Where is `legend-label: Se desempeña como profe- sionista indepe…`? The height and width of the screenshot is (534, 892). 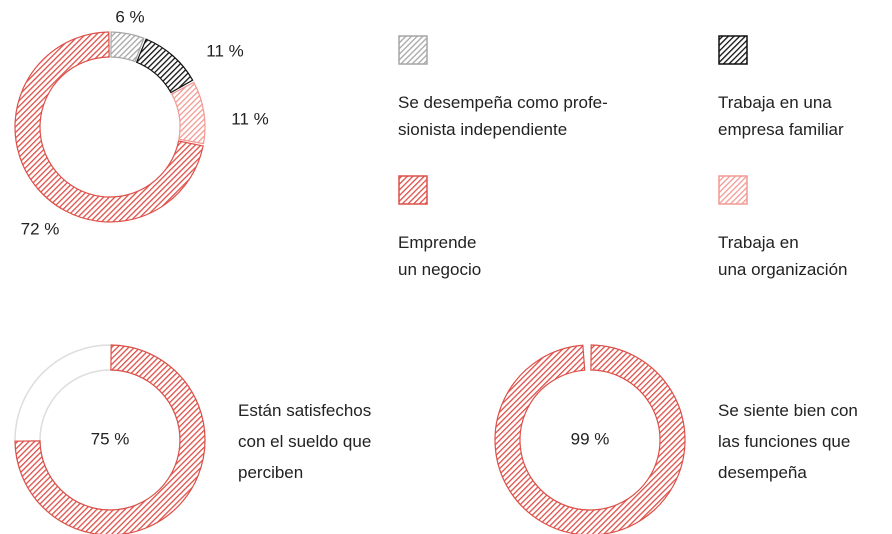 legend-label: Se desempeña como profe- sionista indepe… is located at coordinates (503, 116).